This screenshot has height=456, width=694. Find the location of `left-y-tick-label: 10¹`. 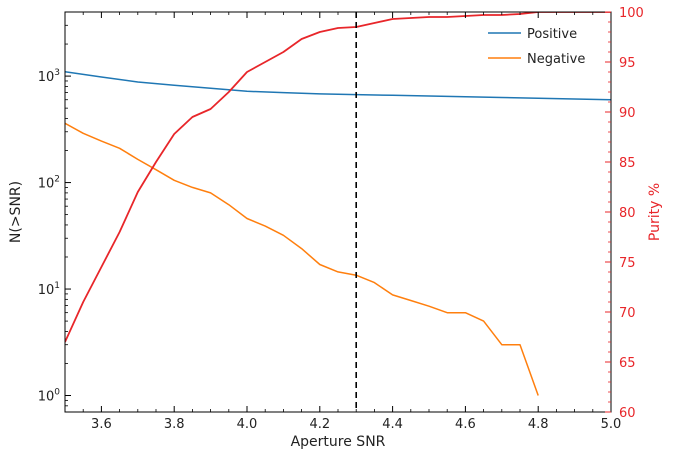

left-y-tick-label: 10¹ is located at coordinates (49, 289).